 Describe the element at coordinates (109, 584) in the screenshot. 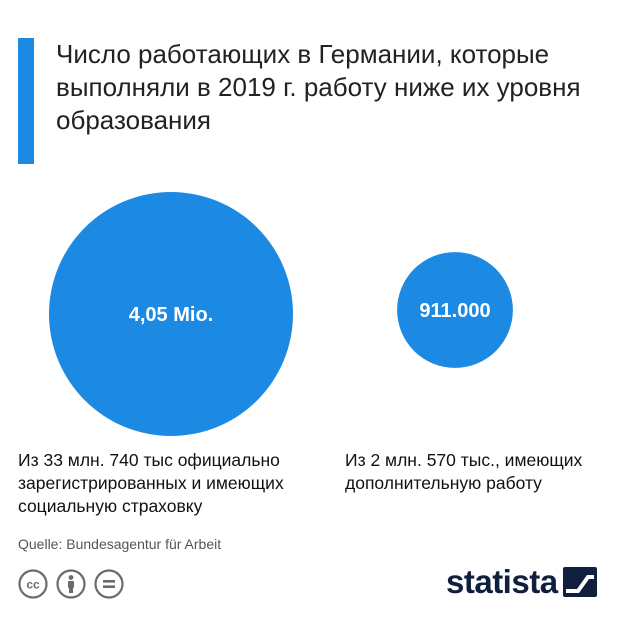

I see `no-derivatives-icon` at that location.